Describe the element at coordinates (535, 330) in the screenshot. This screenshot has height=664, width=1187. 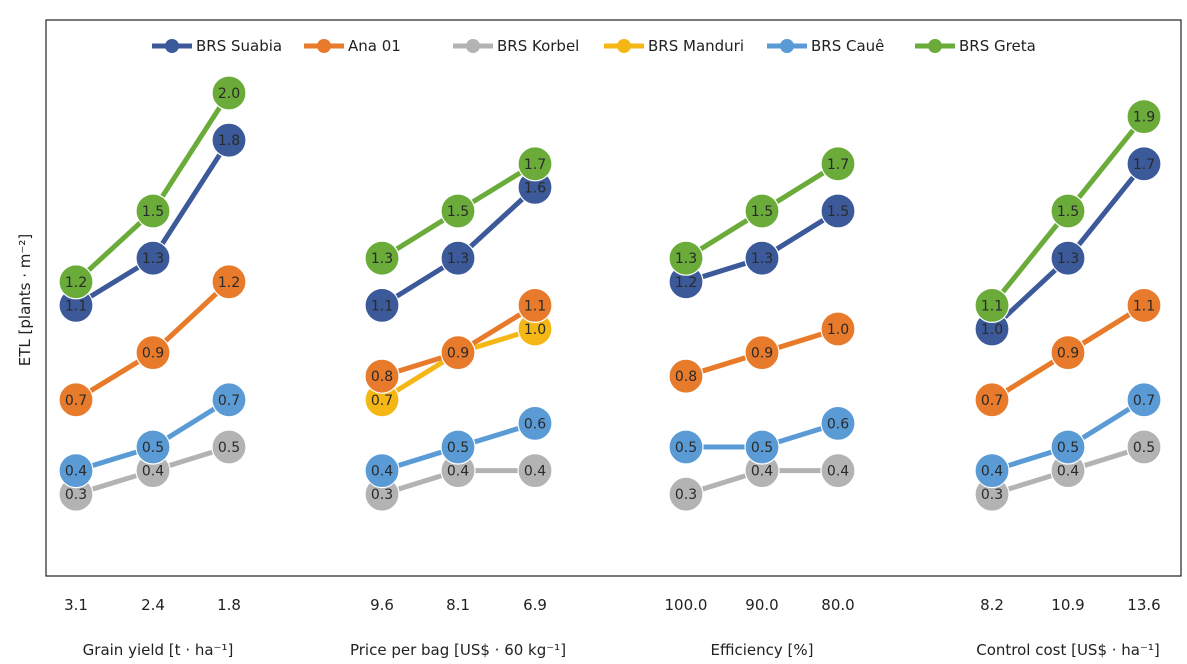
I see `data-label-brs-manduri: 1.0` at that location.